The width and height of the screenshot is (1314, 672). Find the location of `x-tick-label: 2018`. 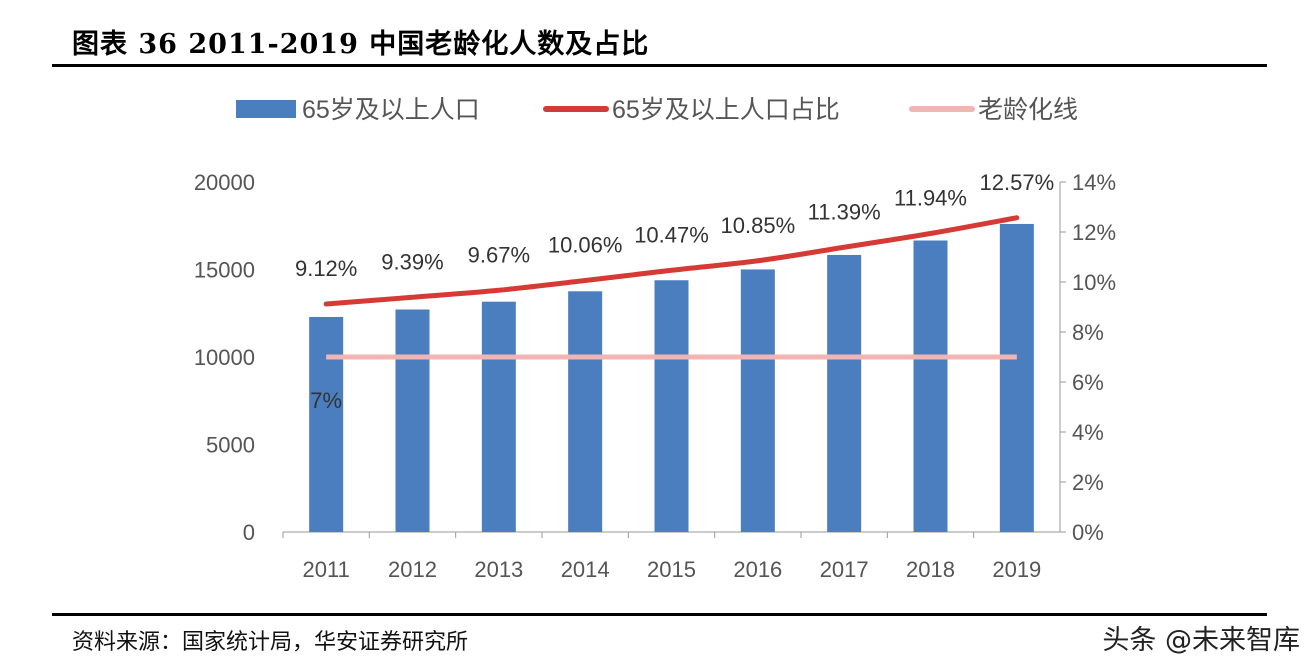

x-tick-label: 2018 is located at coordinates (930, 569).